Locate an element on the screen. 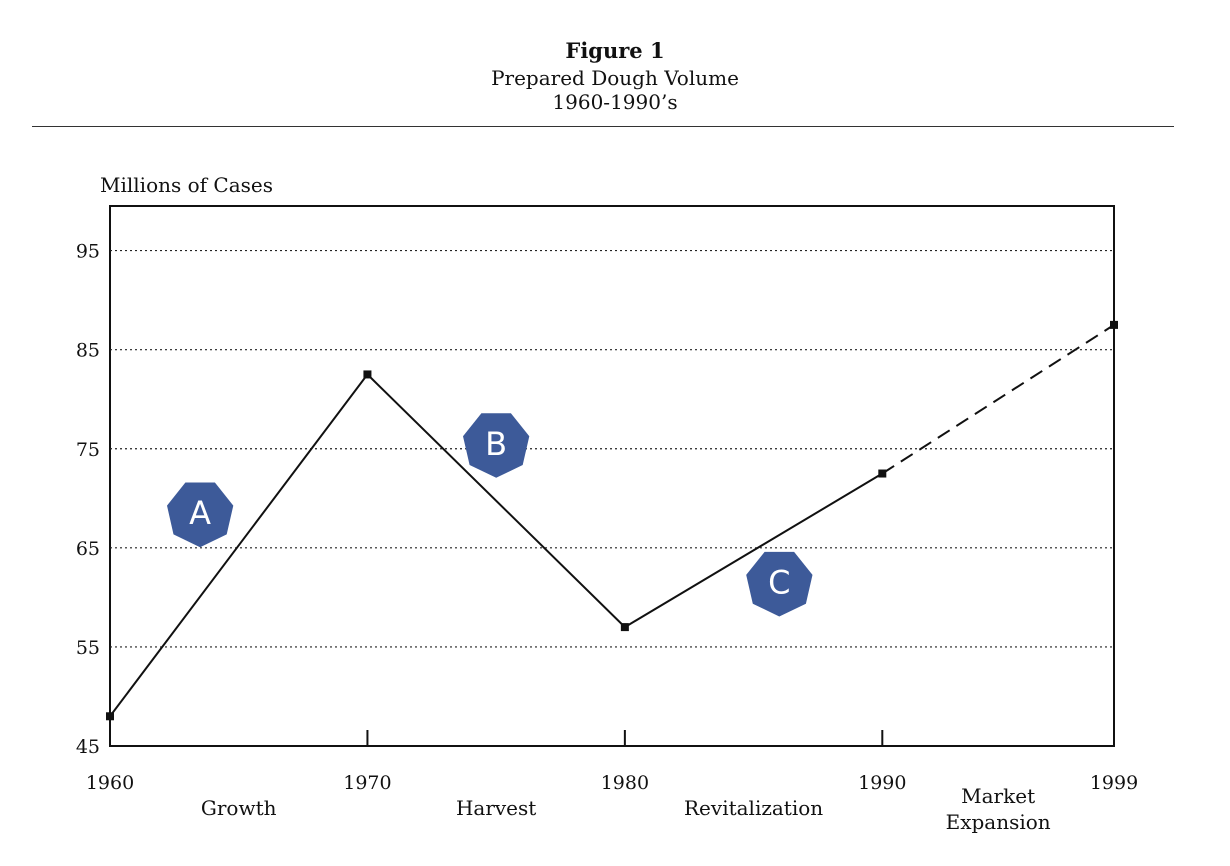 Image resolution: width=1230 pixels, height=866 pixels. chart-title-line1: Prepared Dough Volume is located at coordinates (615, 78).